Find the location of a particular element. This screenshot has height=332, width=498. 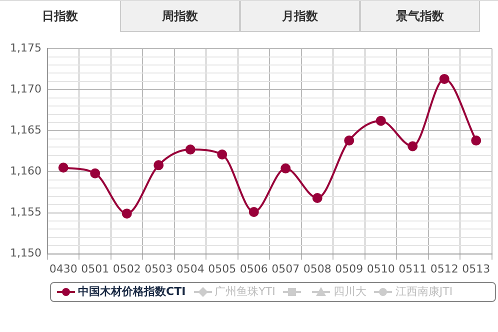

legend-label: 中国木材价格指数CTI is located at coordinates (132, 291).